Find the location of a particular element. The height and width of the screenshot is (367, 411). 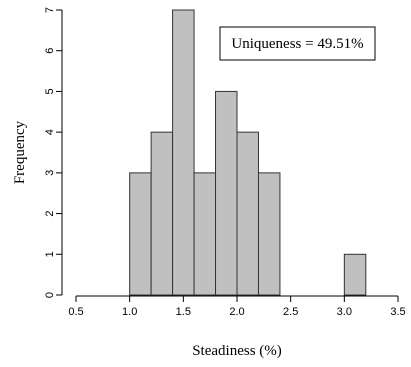

x-axis-ticks: 0.5 1.0 1.5 2.0 2.5 3.0 3.5 is located at coordinates (237, 307).